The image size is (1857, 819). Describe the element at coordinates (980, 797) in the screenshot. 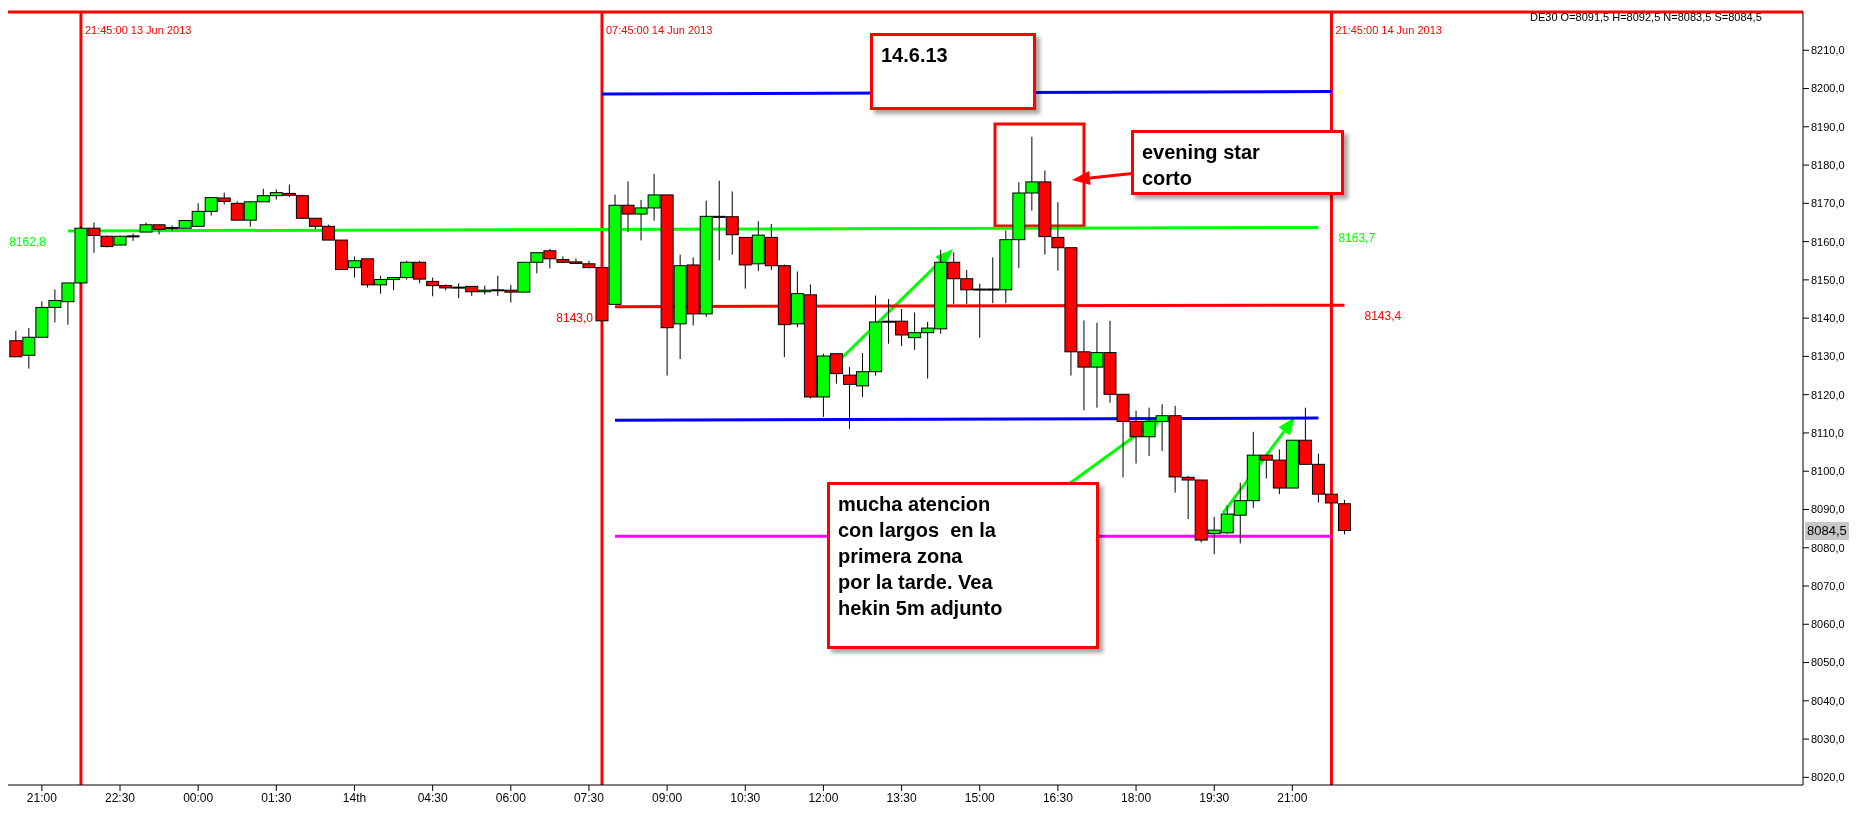

I see `x-tick-label: 15:00` at that location.